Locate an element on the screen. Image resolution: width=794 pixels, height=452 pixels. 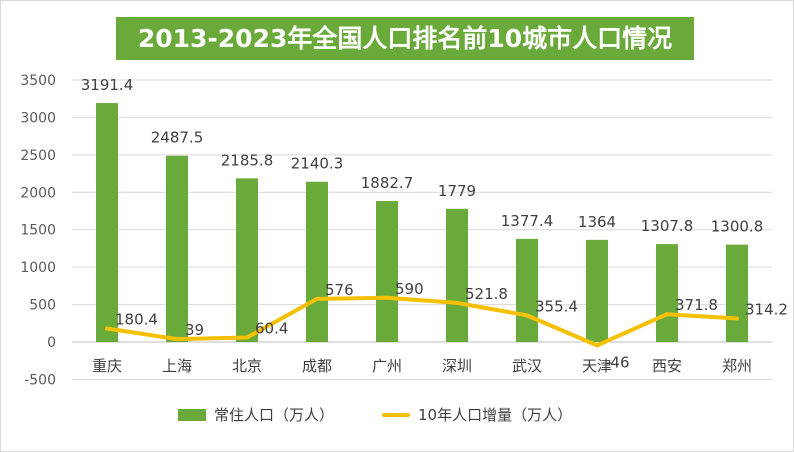
y-tick-label: 1500 is located at coordinates (38, 231).